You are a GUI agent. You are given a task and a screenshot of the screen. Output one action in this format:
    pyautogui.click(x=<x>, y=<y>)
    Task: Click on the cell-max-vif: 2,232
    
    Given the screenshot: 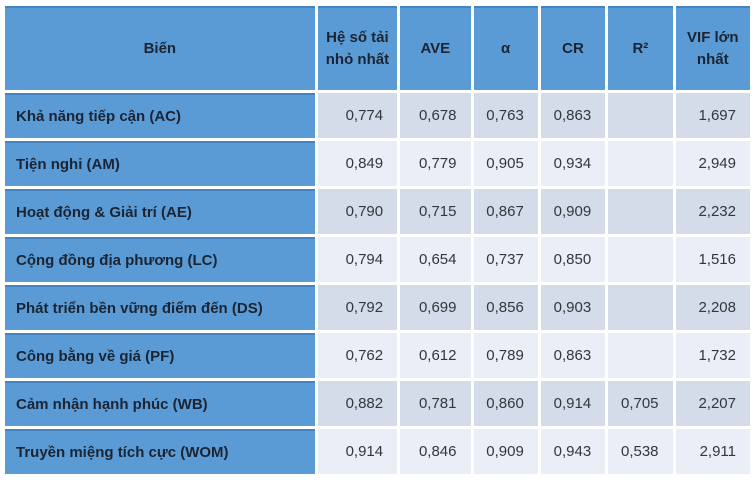 What is the action you would take?
    pyautogui.click(x=712, y=211)
    